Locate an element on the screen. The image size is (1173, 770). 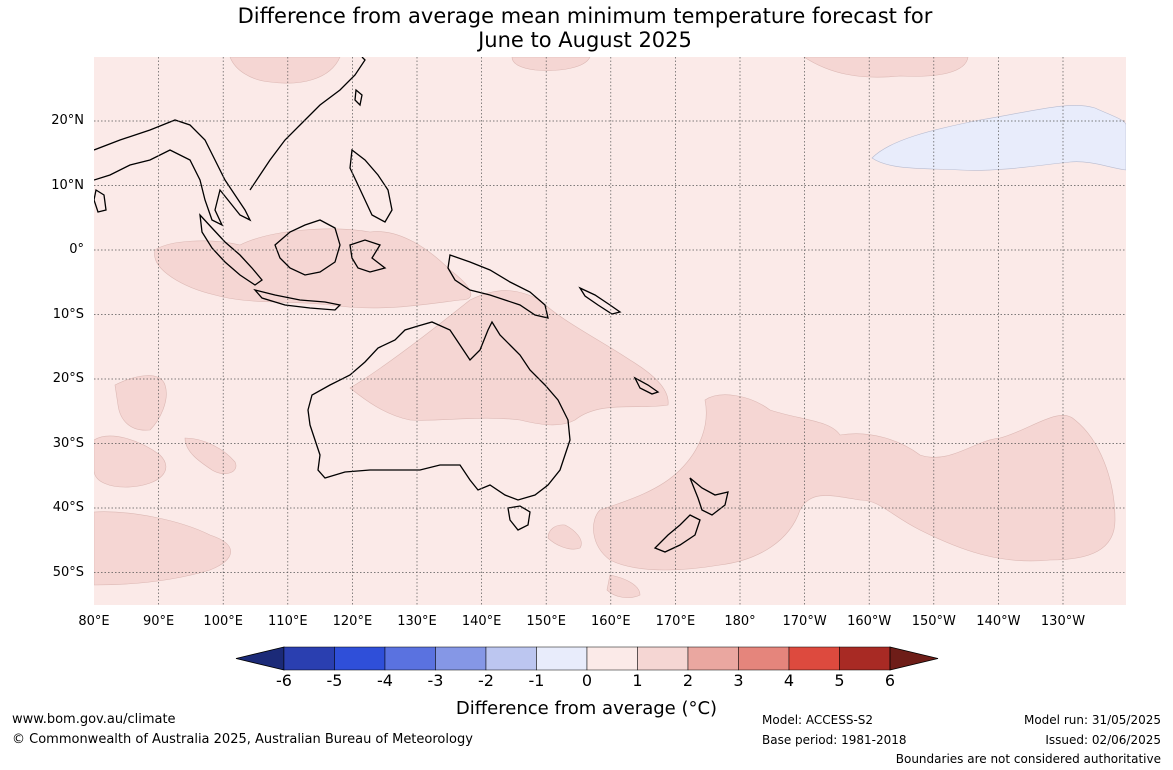
longitude-label: 170°E is located at coordinates (675, 621).